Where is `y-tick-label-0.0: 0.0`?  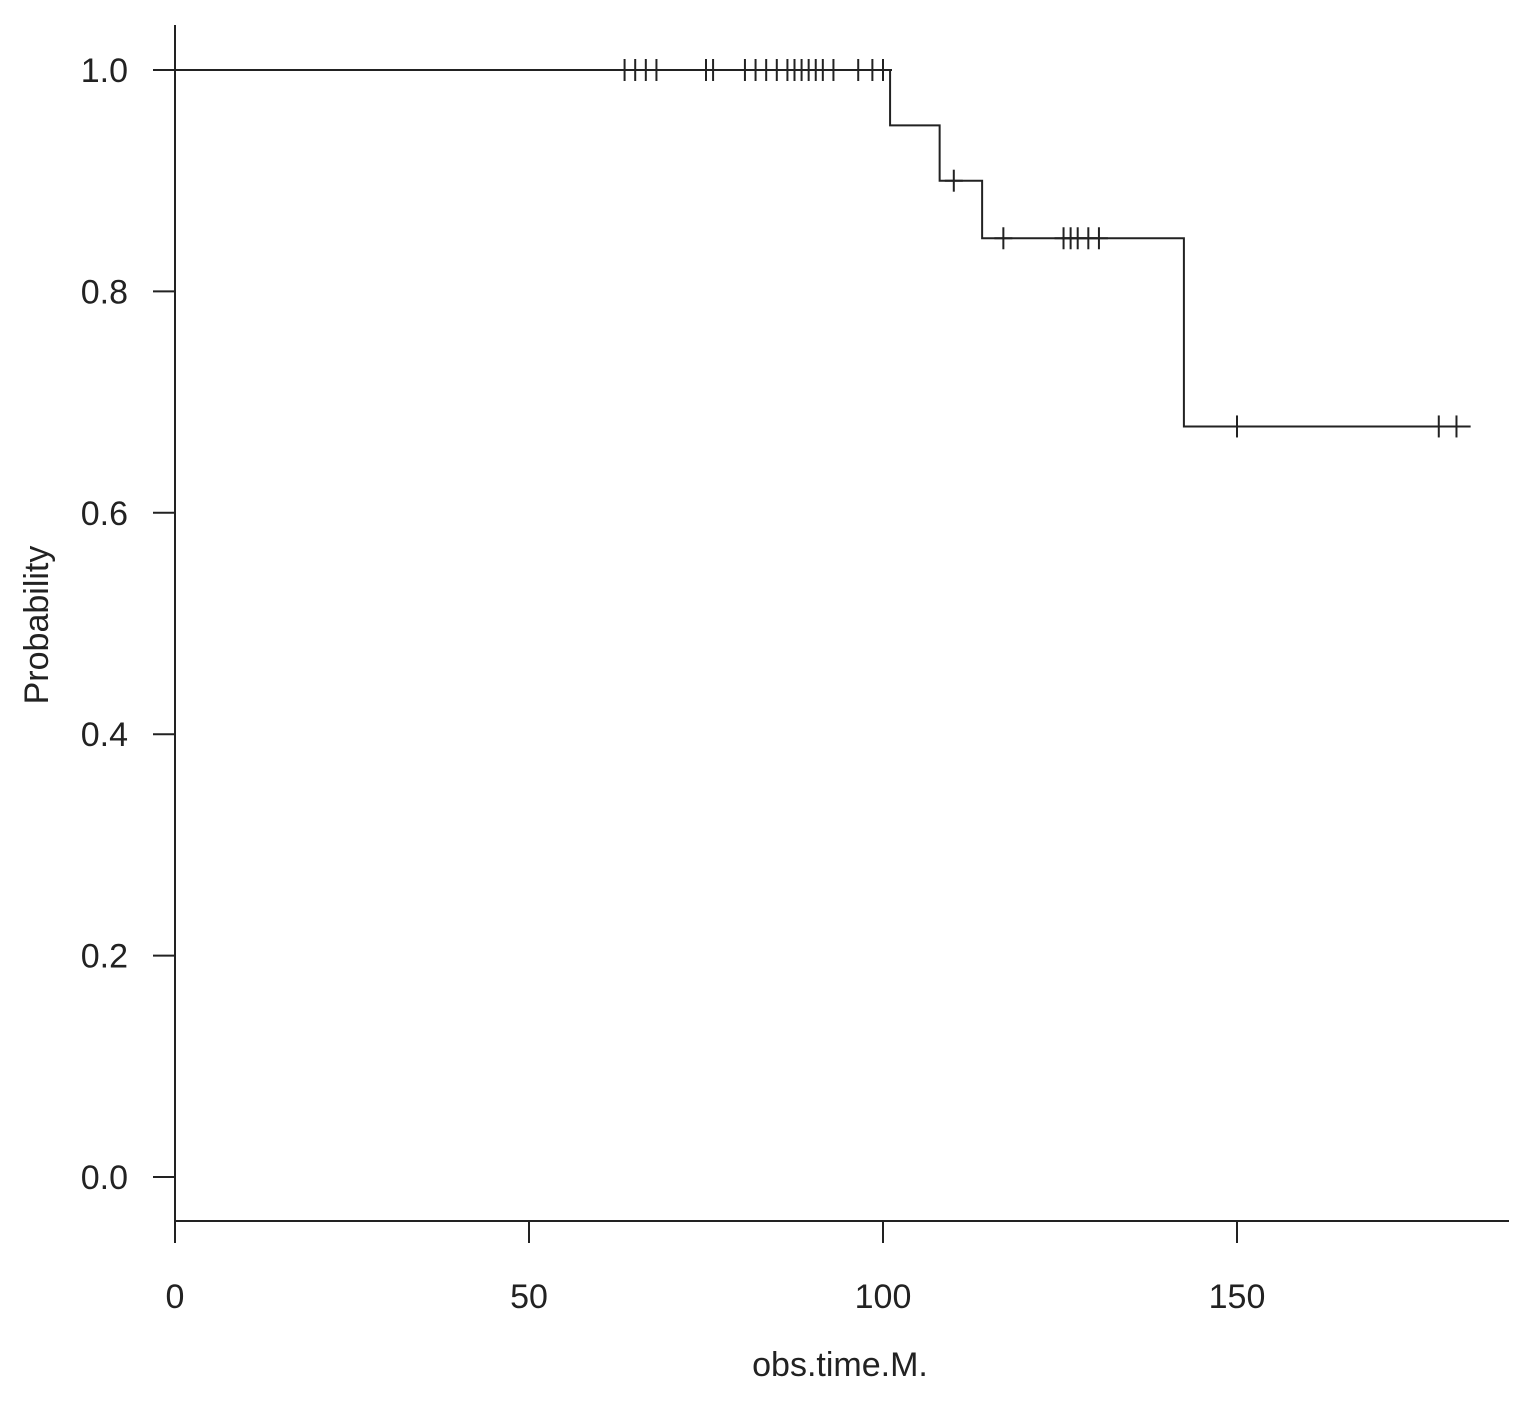 y-tick-label-0.0: 0.0 is located at coordinates (104, 1178).